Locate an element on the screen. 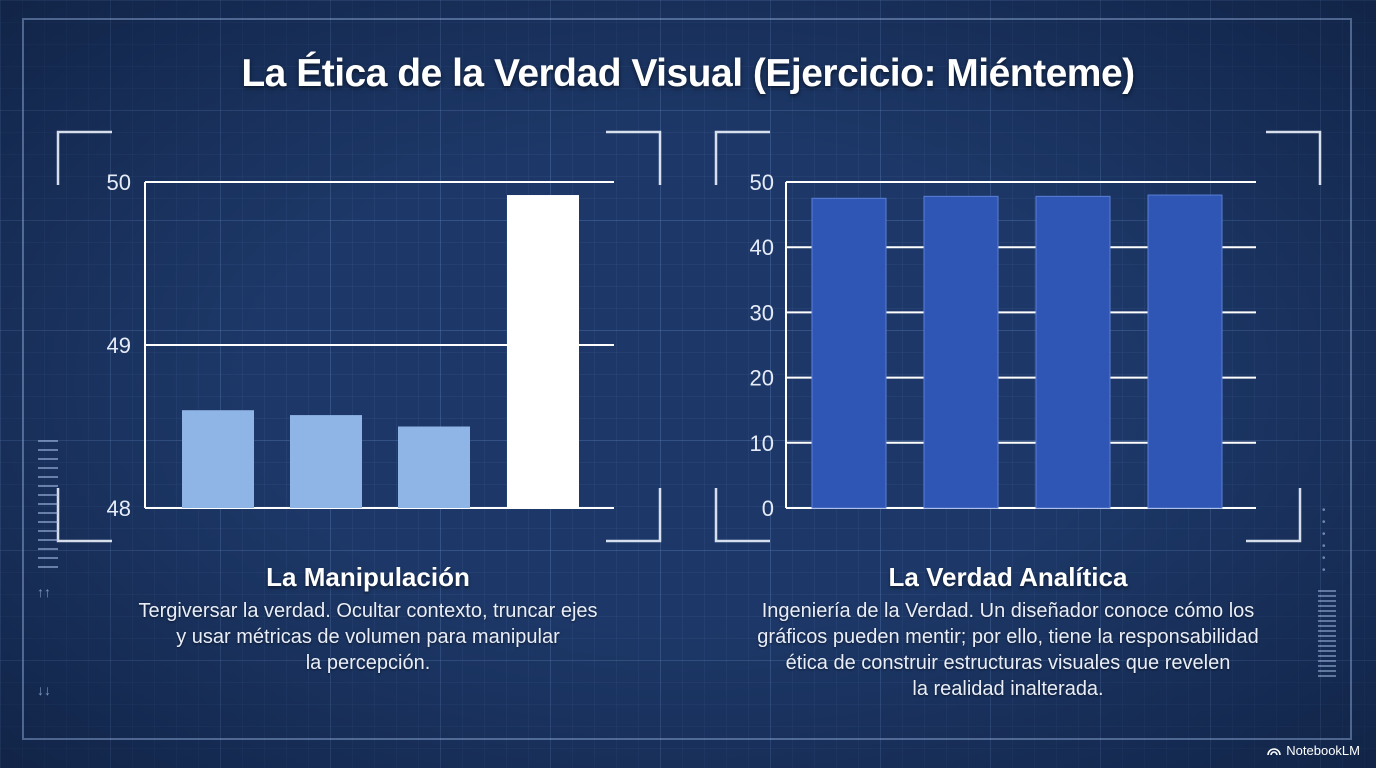 Image resolution: width=1376 pixels, height=768 pixels. vertical-arrows-icon: ↑↑ ↓↓ is located at coordinates (44, 641).